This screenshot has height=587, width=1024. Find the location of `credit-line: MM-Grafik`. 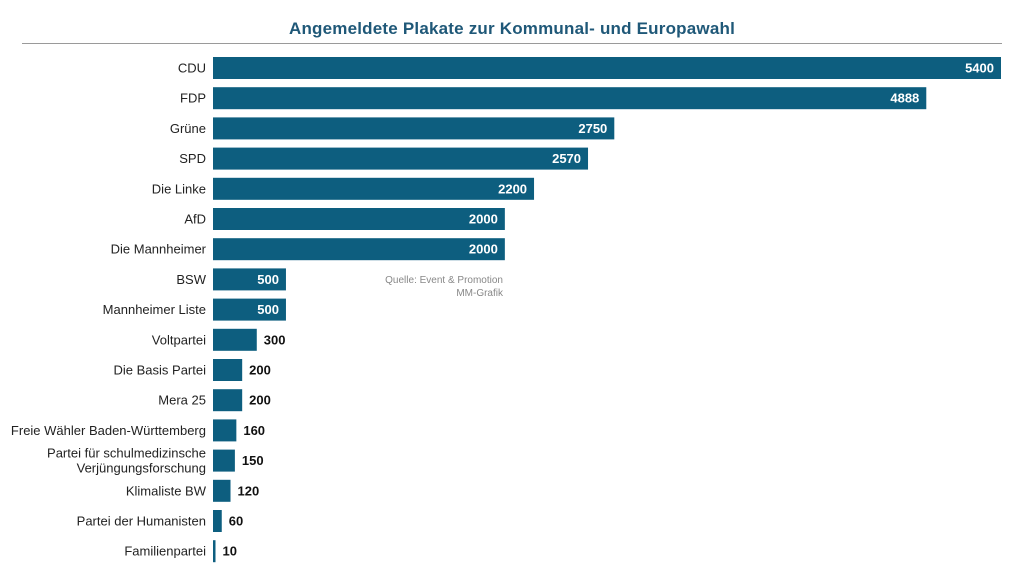

credit-line: MM-Grafik is located at coordinates (479, 293).